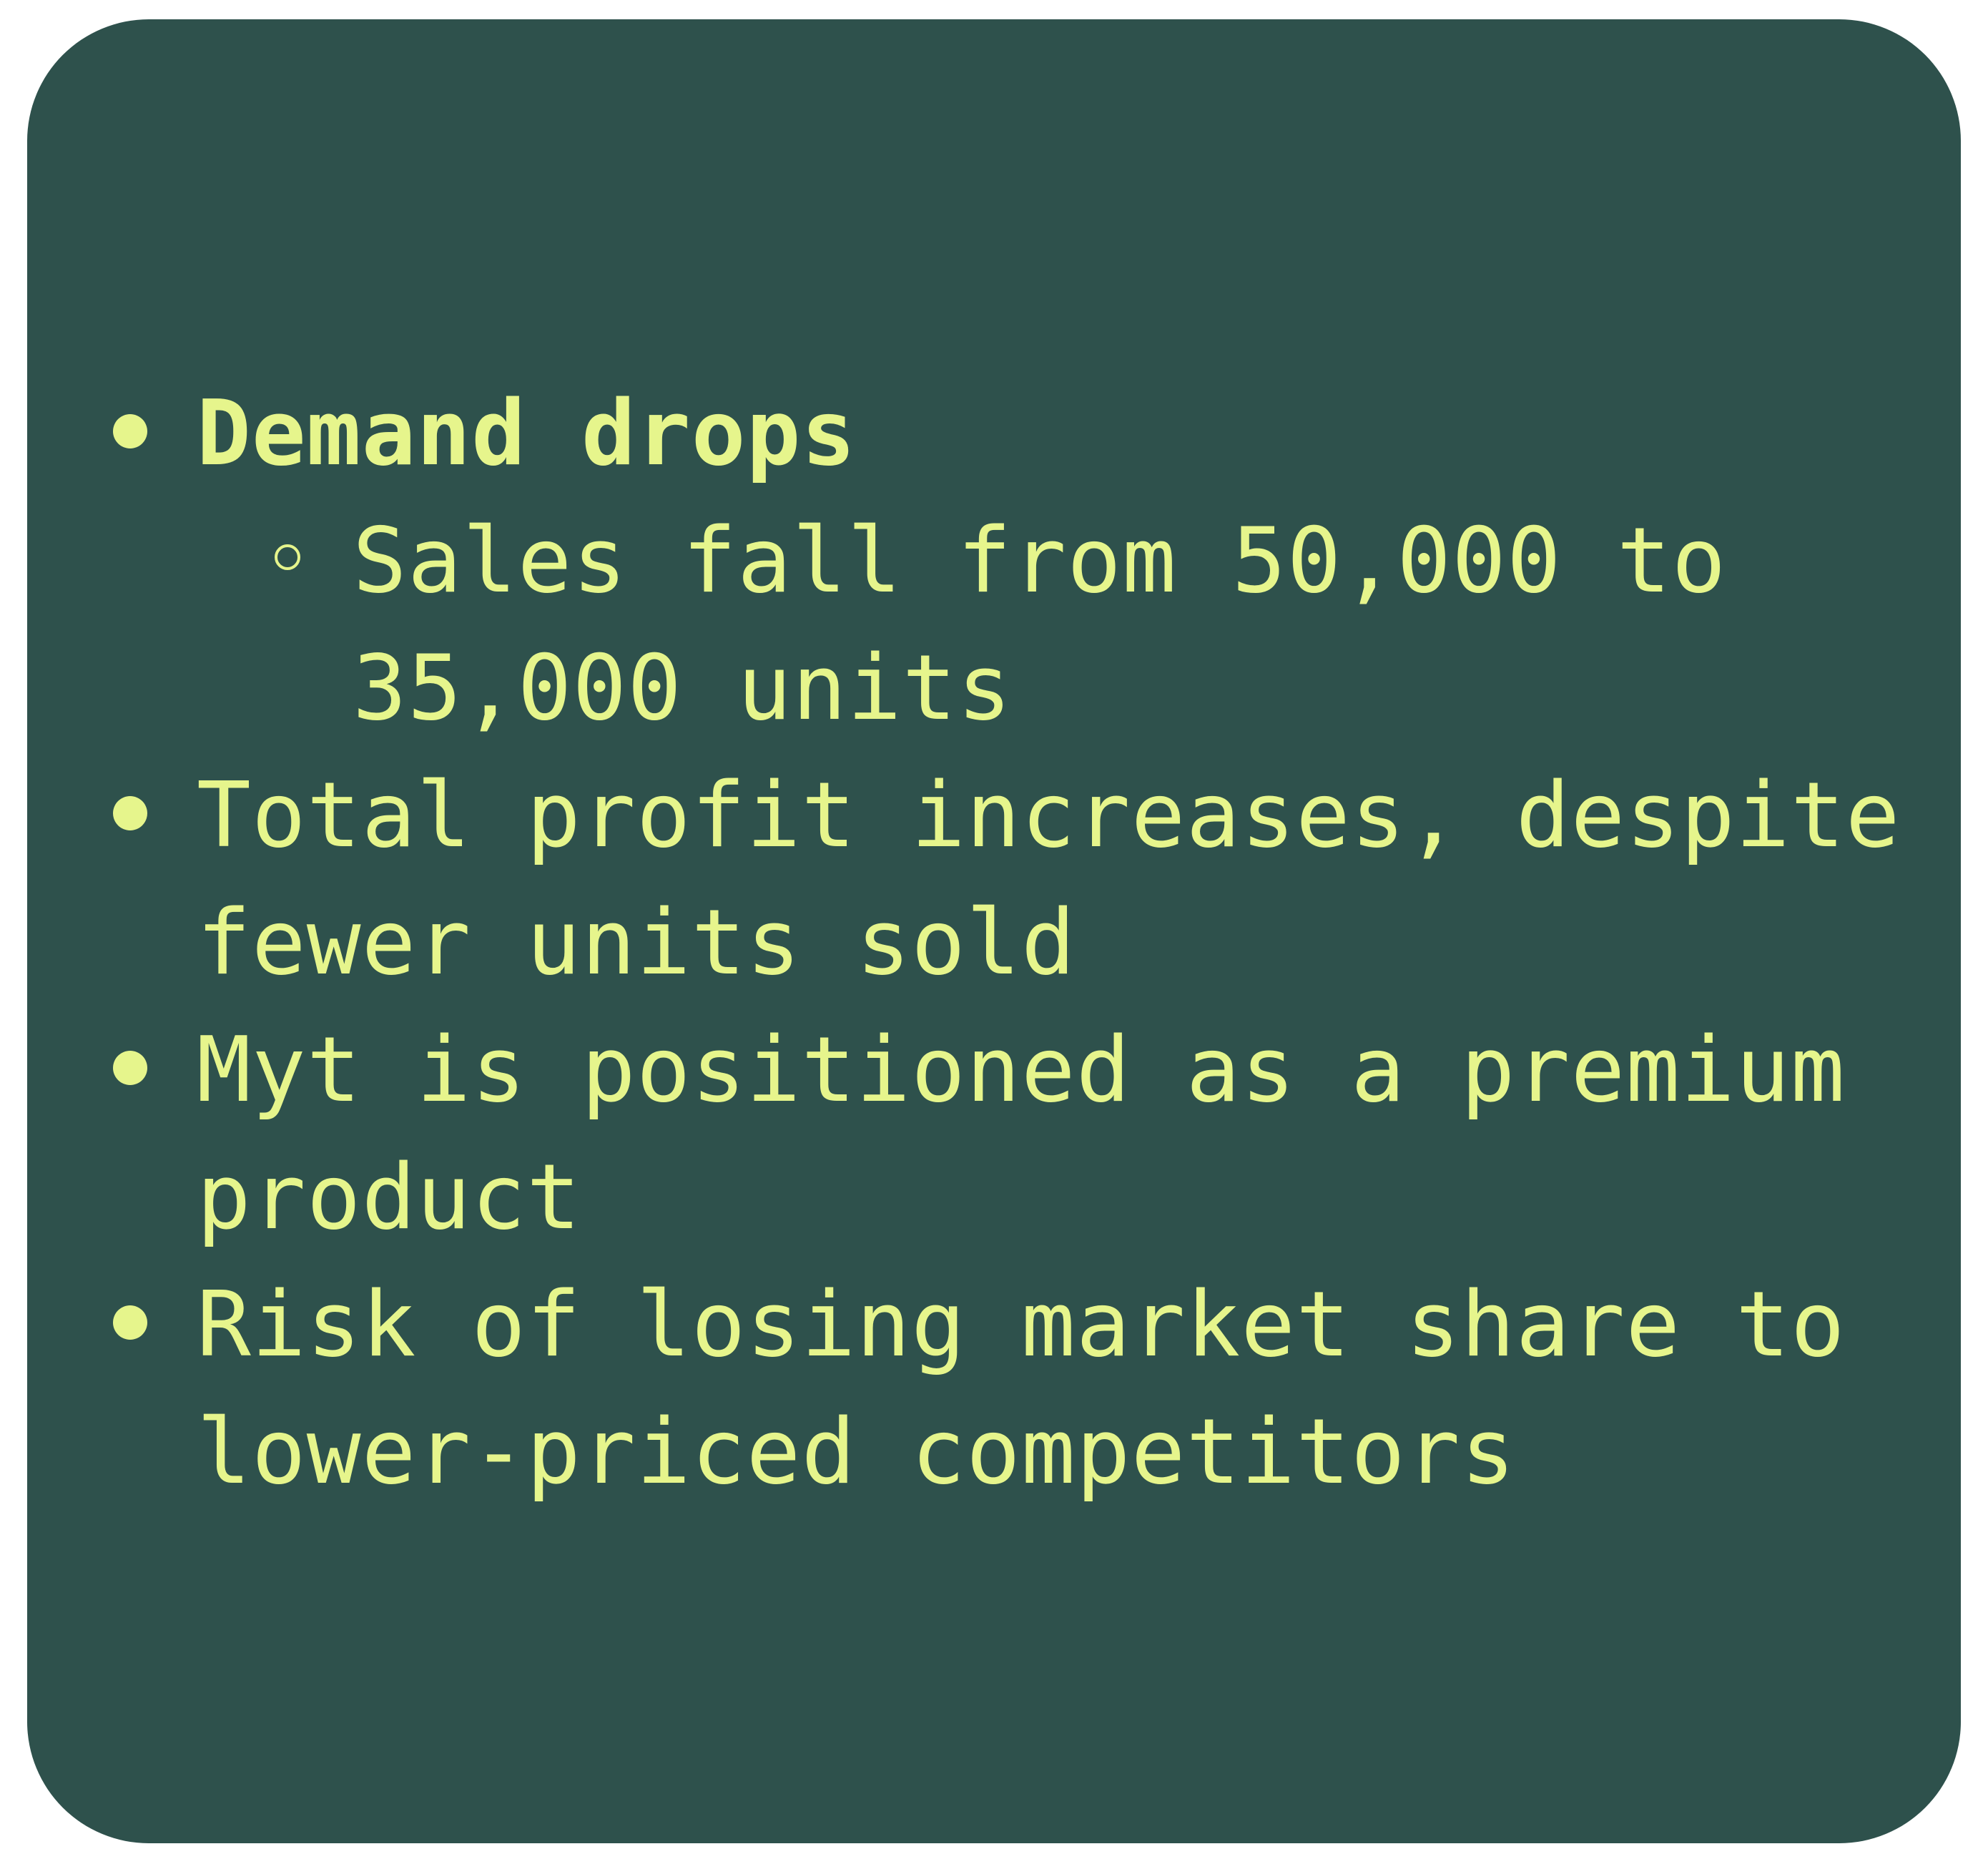  What do you see at coordinates (994, 433) in the screenshot?
I see `list-item: Demand drops` at bounding box center [994, 433].